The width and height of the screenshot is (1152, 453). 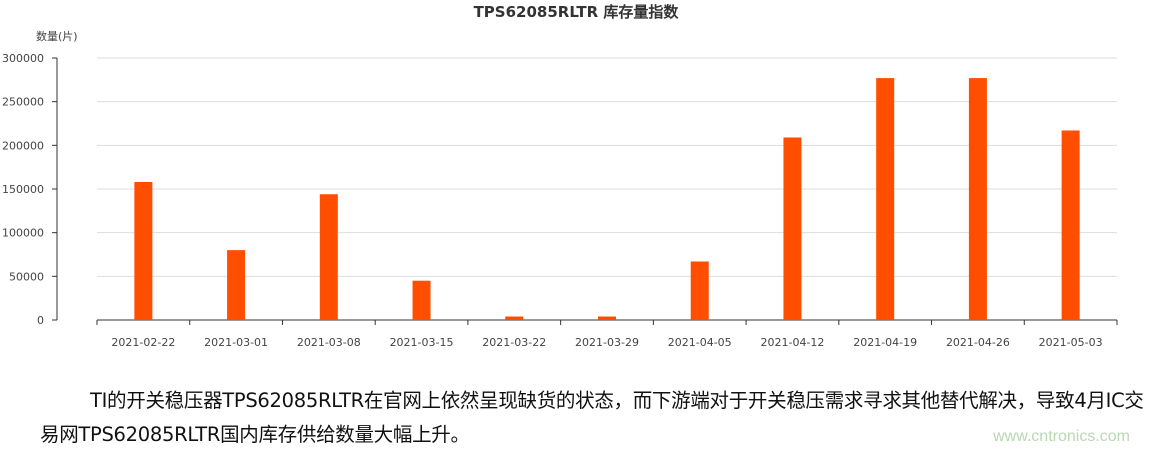 I want to click on y-tick-label: 50000, so click(x=26, y=276).